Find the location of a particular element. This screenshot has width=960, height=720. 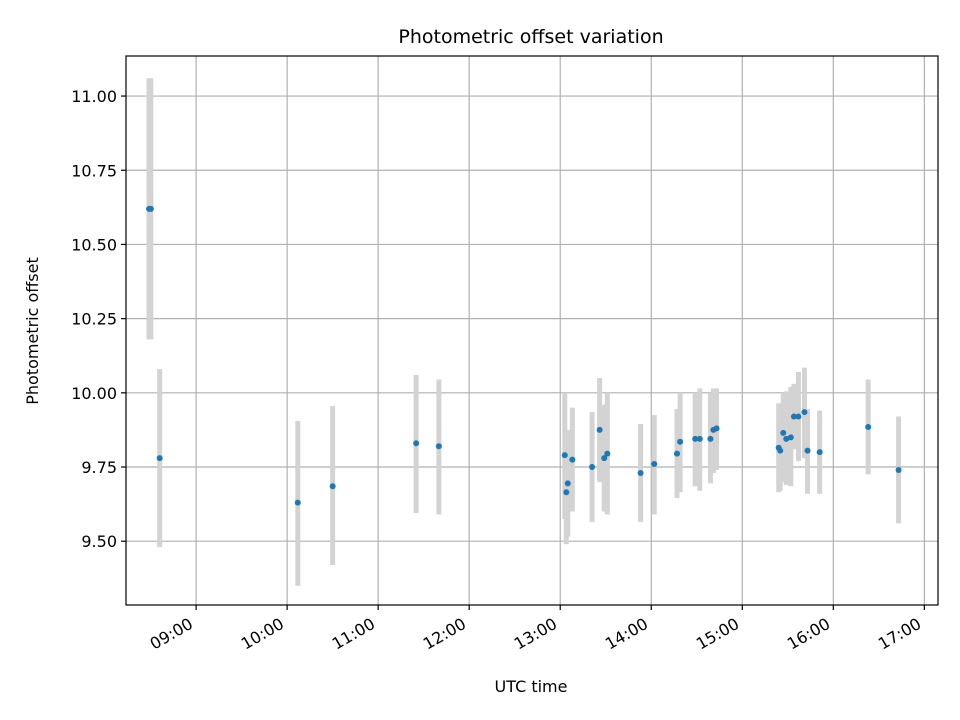

y-axis-ticks: 9.50 9.75 10.00 10.25 10.50 10.75 11.00 is located at coordinates (98, 319).